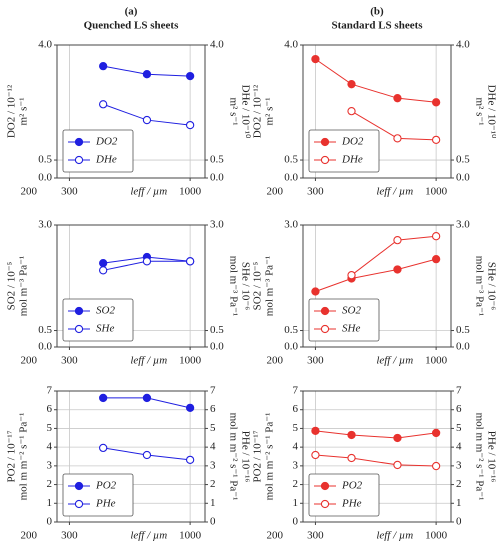 This screenshot has width=496, height=550. Describe the element at coordinates (291, 178) in the screenshot. I see `y-tick-label: 0.0` at that location.